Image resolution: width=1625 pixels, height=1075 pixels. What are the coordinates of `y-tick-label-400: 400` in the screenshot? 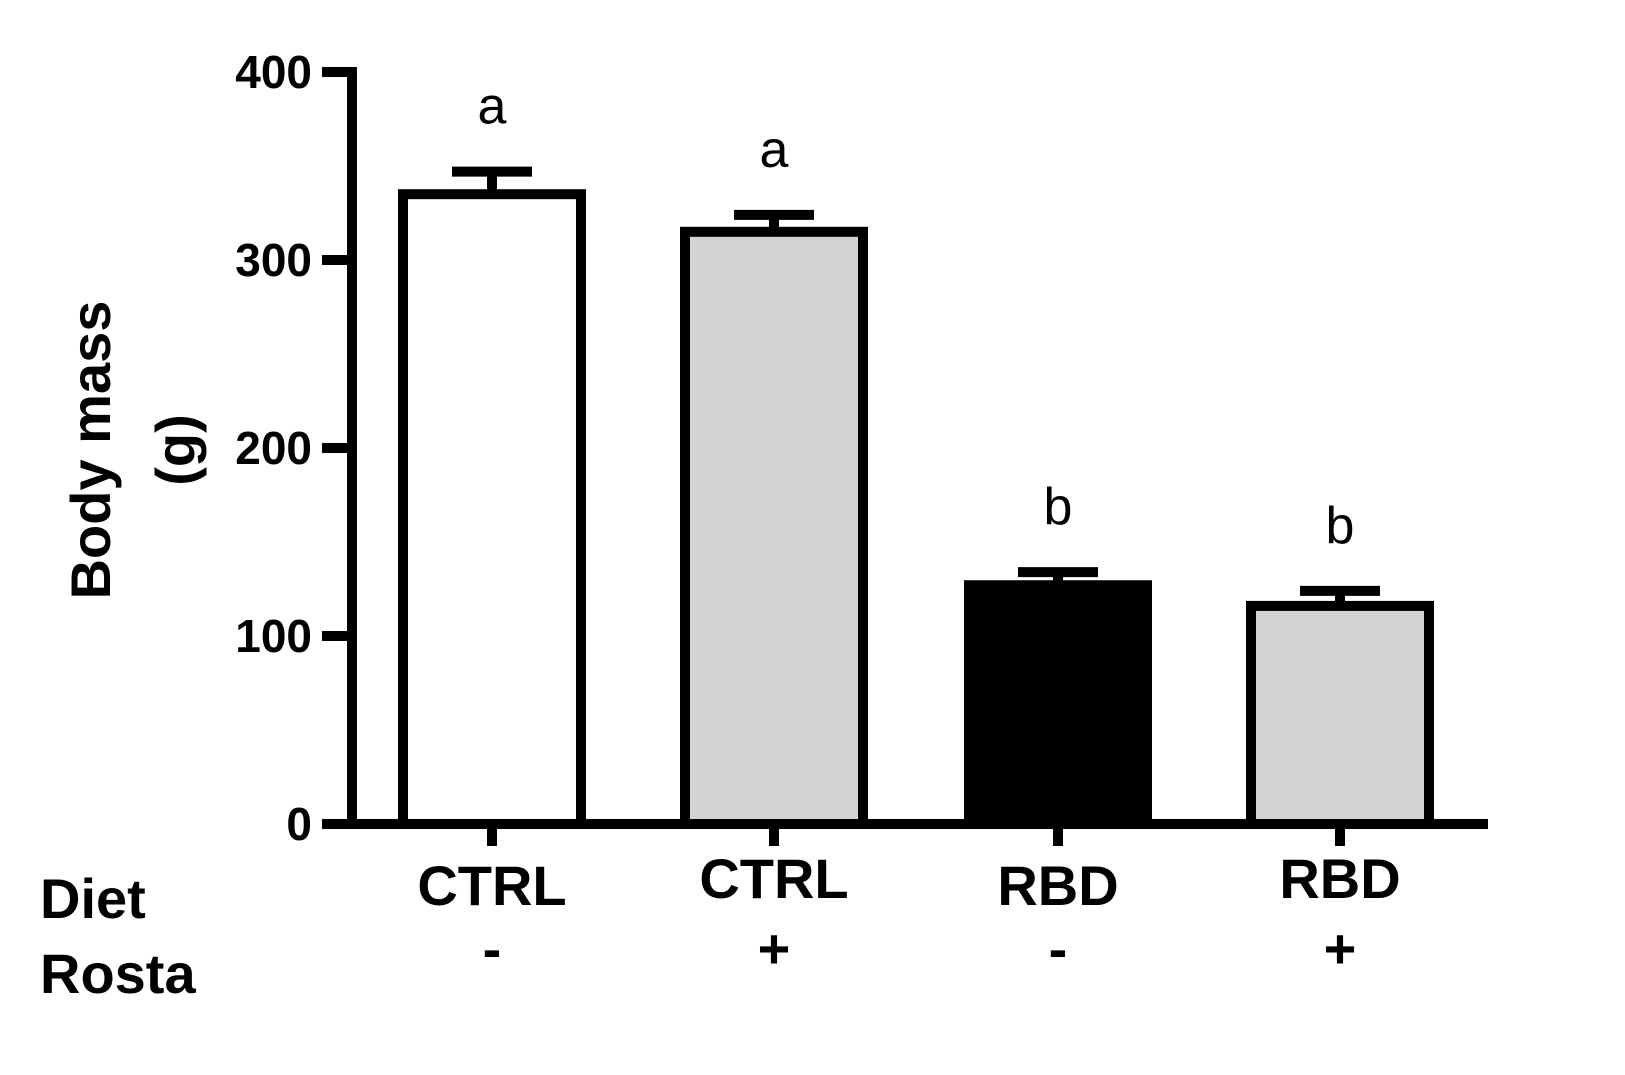 It's located at (273, 72).